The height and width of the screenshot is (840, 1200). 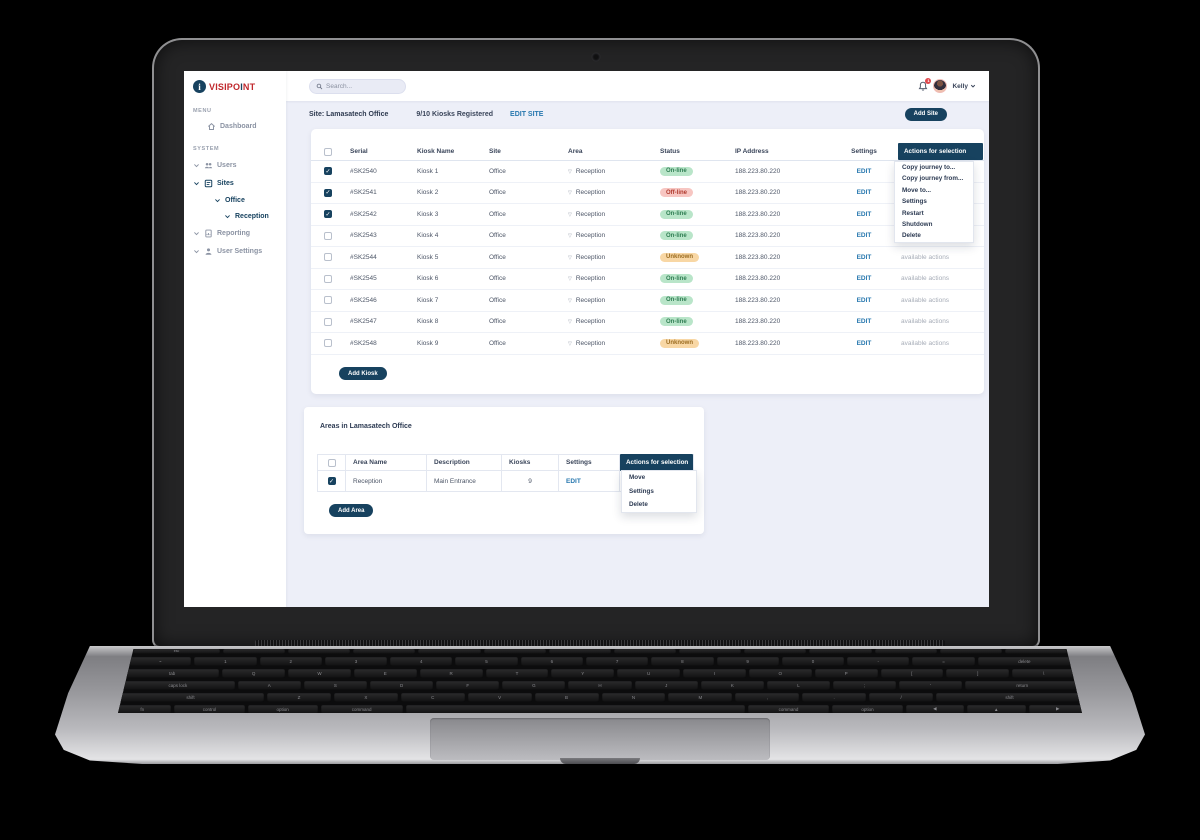 What do you see at coordinates (925, 84) in the screenshot?
I see `notification-bell-icon: 1` at bounding box center [925, 84].